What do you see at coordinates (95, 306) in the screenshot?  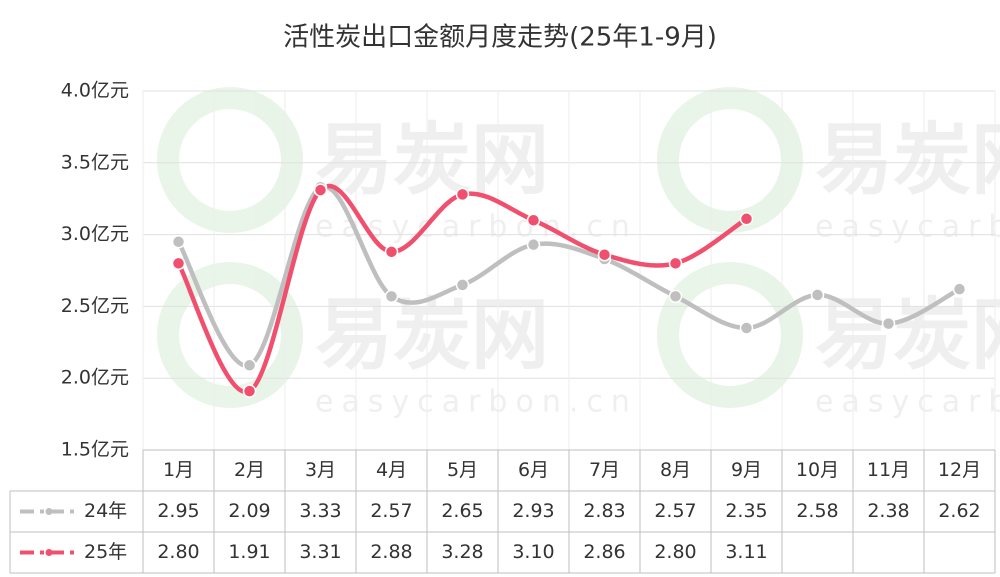 I see `y-tick-label: 2.5亿元` at bounding box center [95, 306].